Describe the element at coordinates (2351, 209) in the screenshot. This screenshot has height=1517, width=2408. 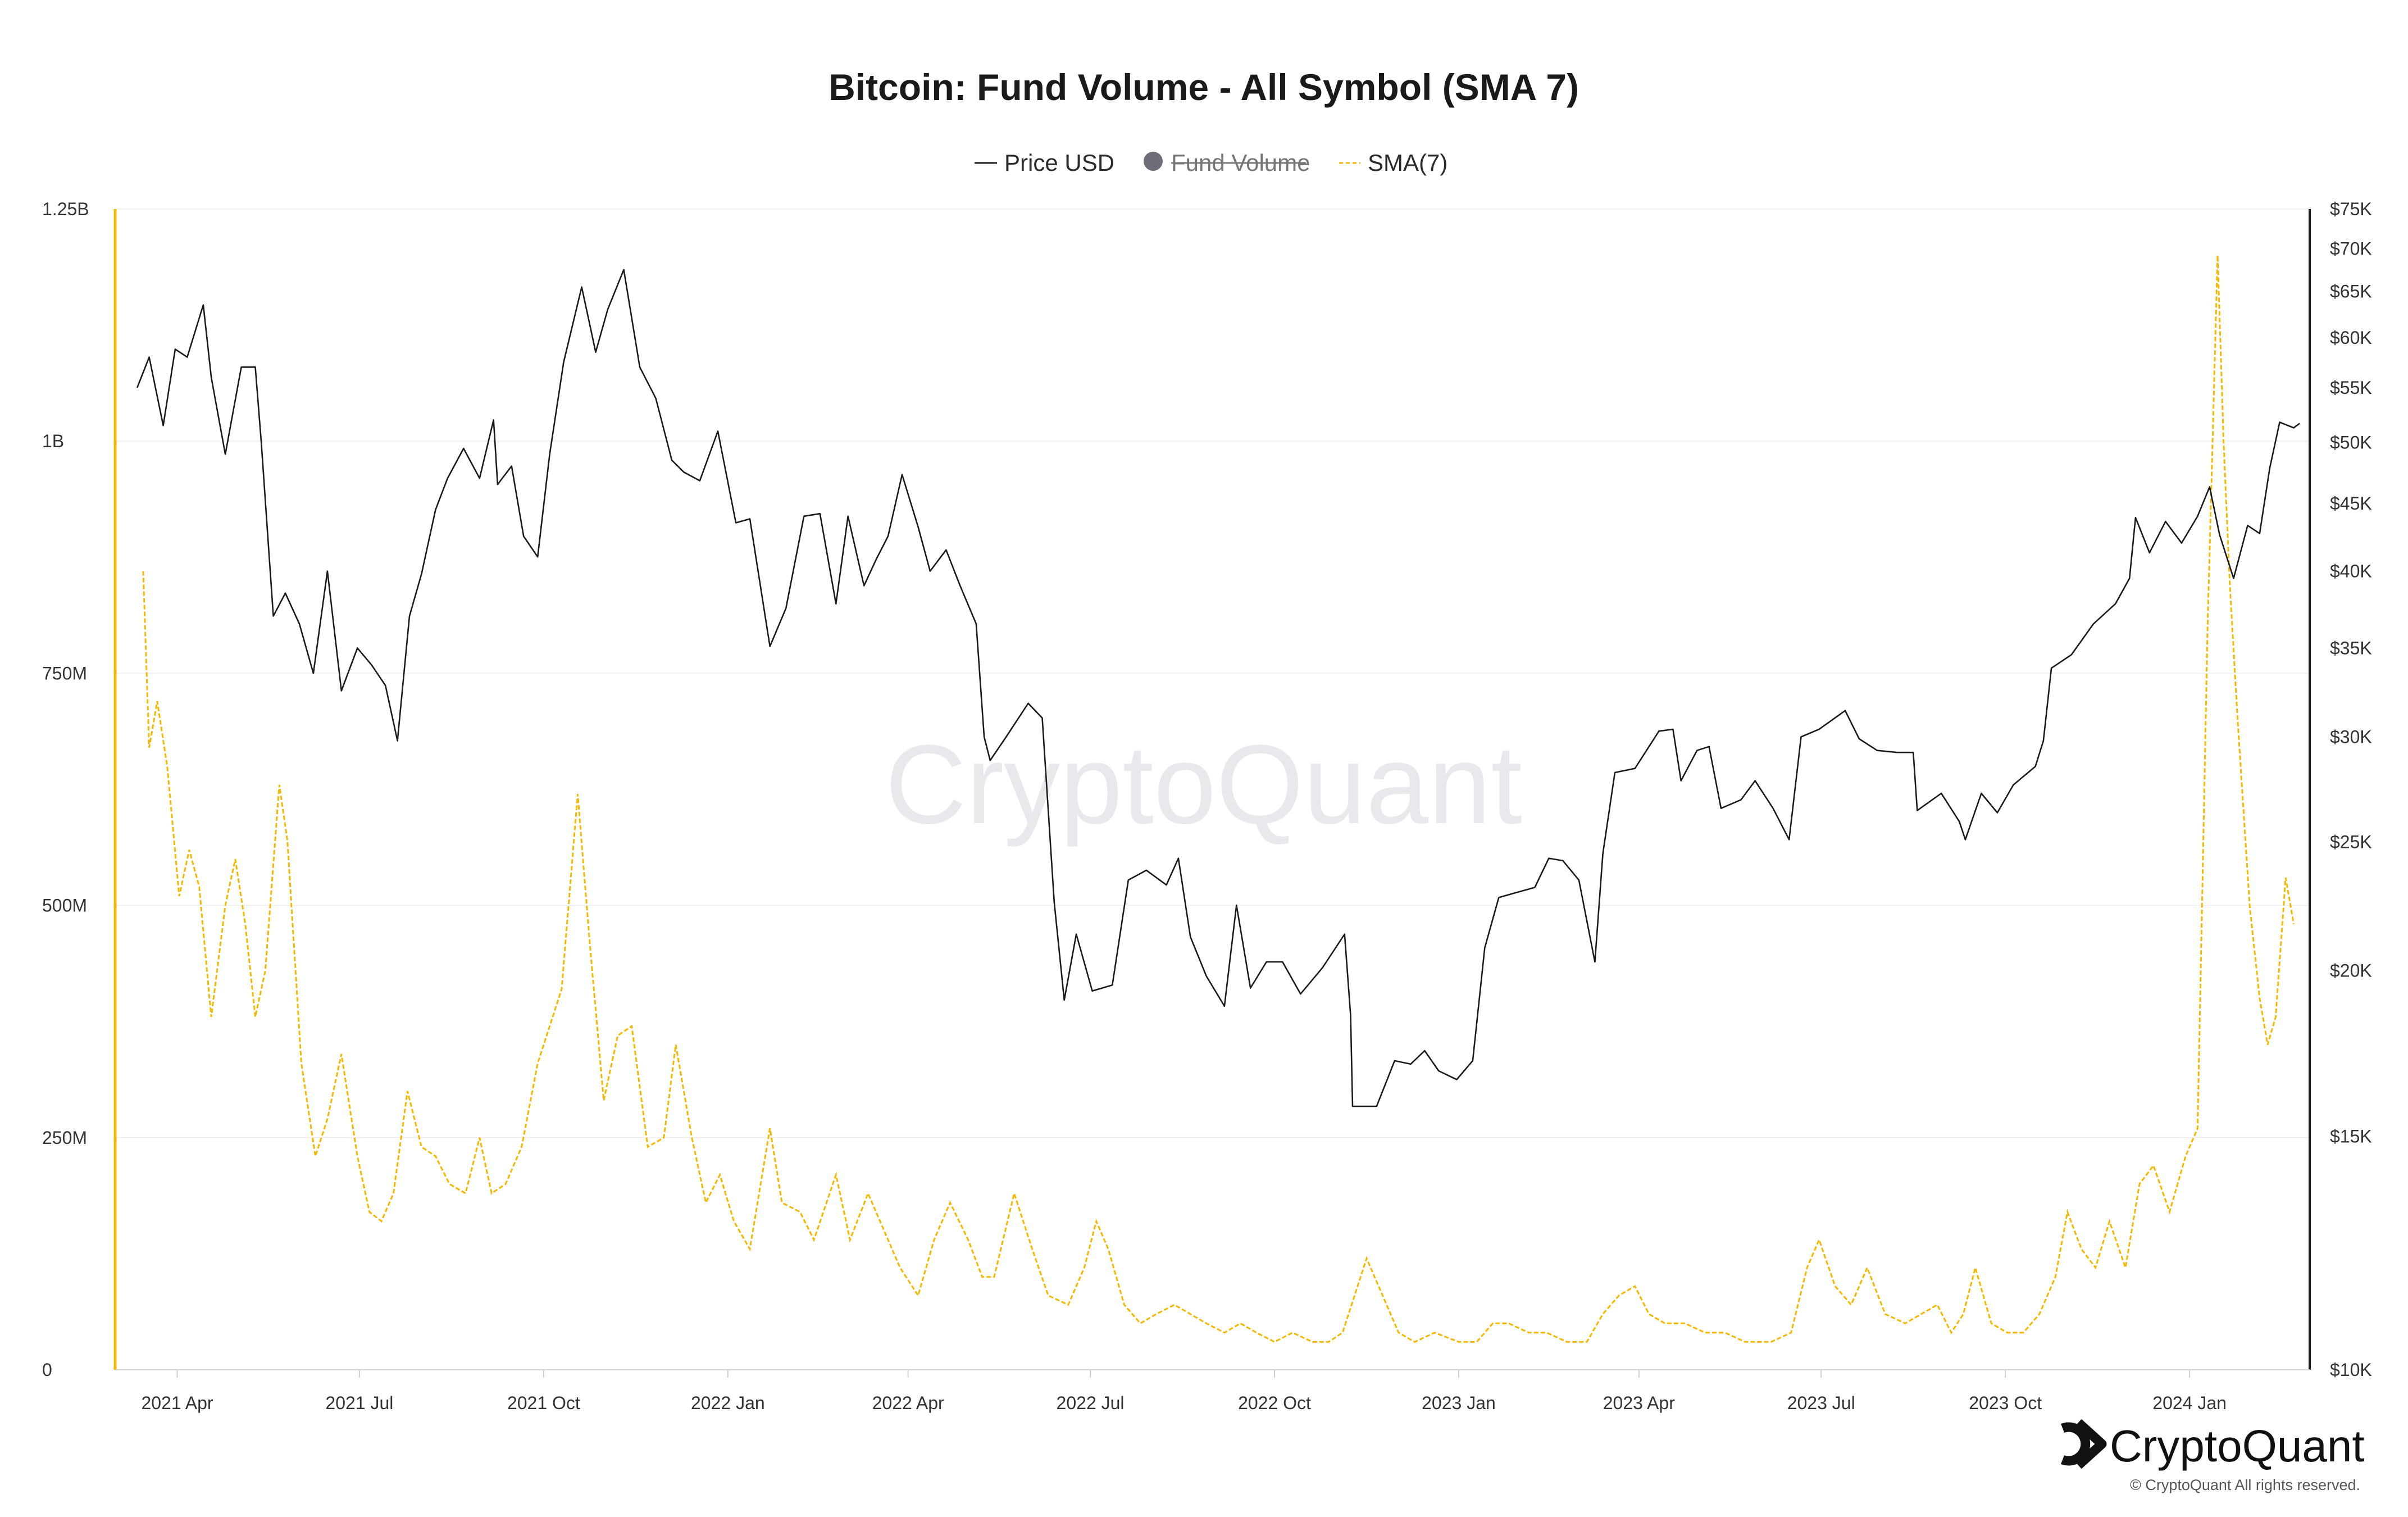
I see `right-tick-label: $75K` at that location.